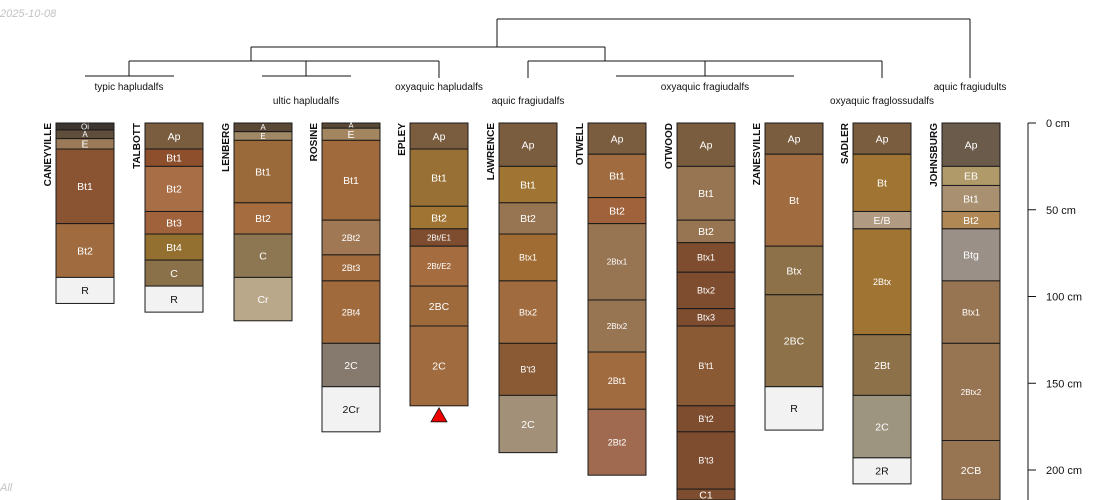  I want to click on horizon-lenberg-bt2: Bt2, so click(263, 218).